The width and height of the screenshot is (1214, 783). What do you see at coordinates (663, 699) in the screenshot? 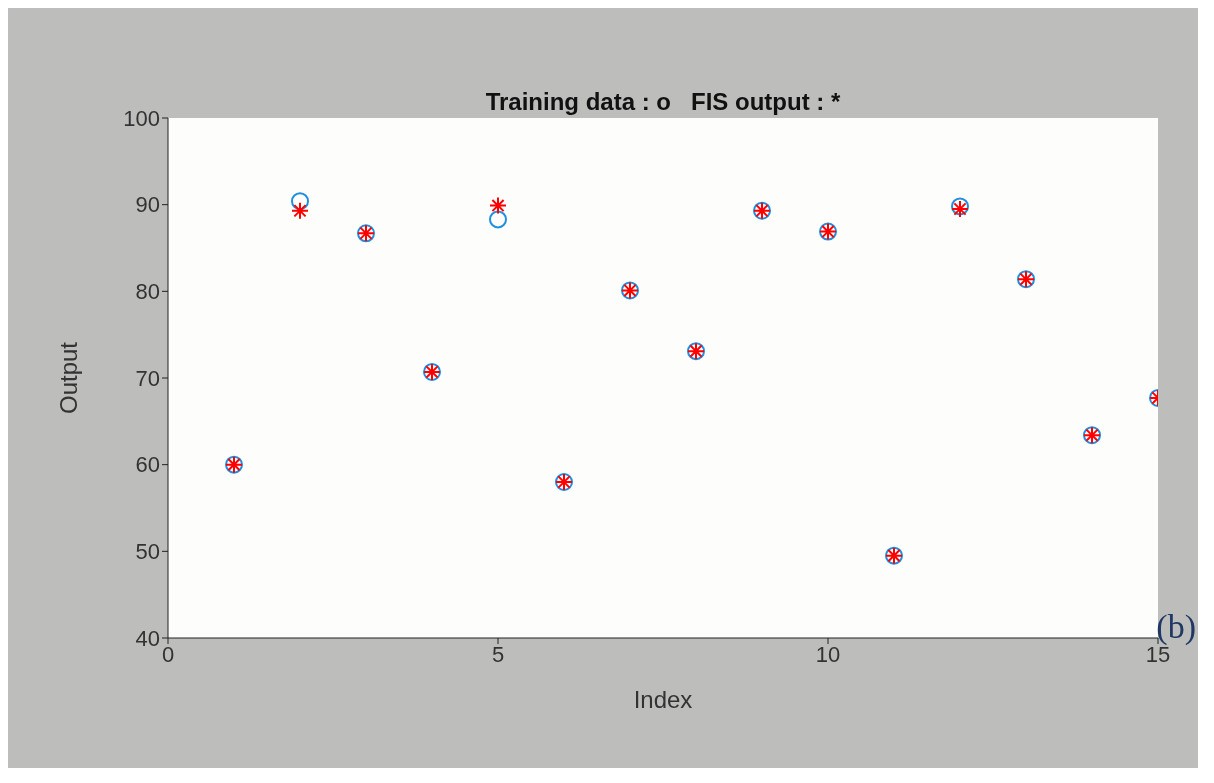
I see `x-axis-title: Index` at bounding box center [663, 699].